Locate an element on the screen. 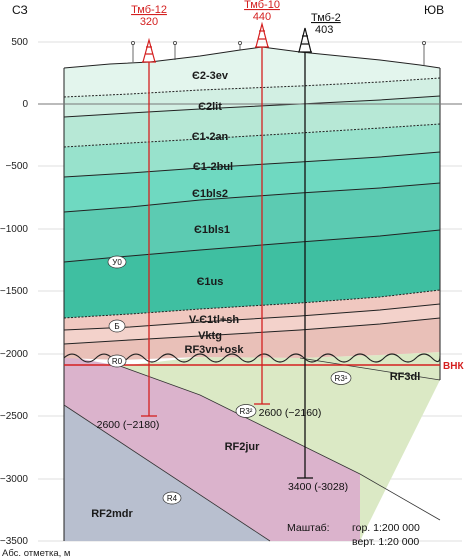 Image resolution: width=465 pixels, height=560 pixels. layer-label: Є2-3ev is located at coordinates (210, 76).